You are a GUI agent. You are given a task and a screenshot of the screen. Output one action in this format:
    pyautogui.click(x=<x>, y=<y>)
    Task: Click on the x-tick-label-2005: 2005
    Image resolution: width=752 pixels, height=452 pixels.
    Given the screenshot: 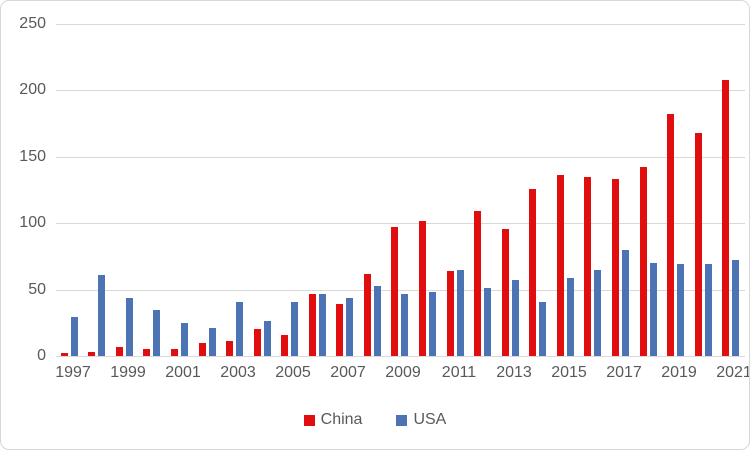 What is the action you would take?
    pyautogui.click(x=293, y=372)
    